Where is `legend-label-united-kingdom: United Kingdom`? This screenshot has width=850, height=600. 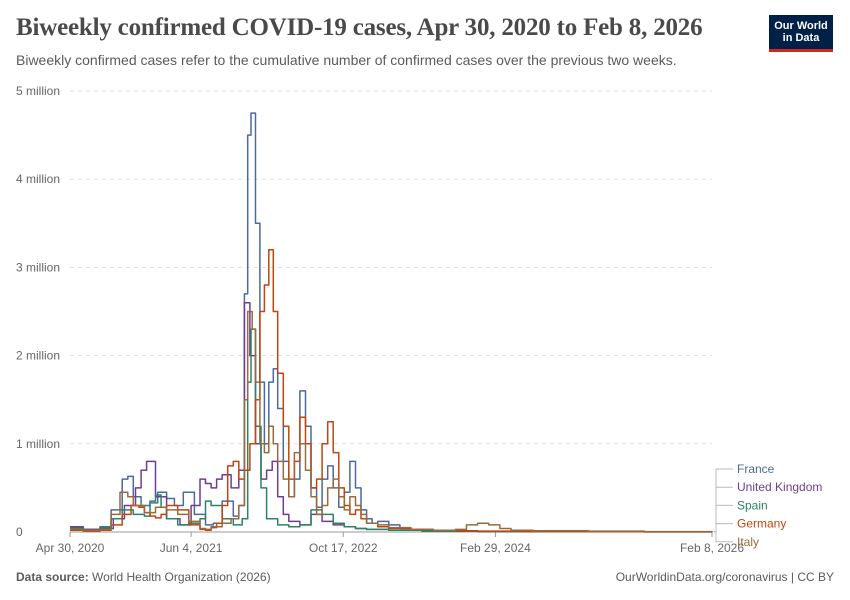
legend-label-united-kingdom: United Kingdom is located at coordinates (779, 487).